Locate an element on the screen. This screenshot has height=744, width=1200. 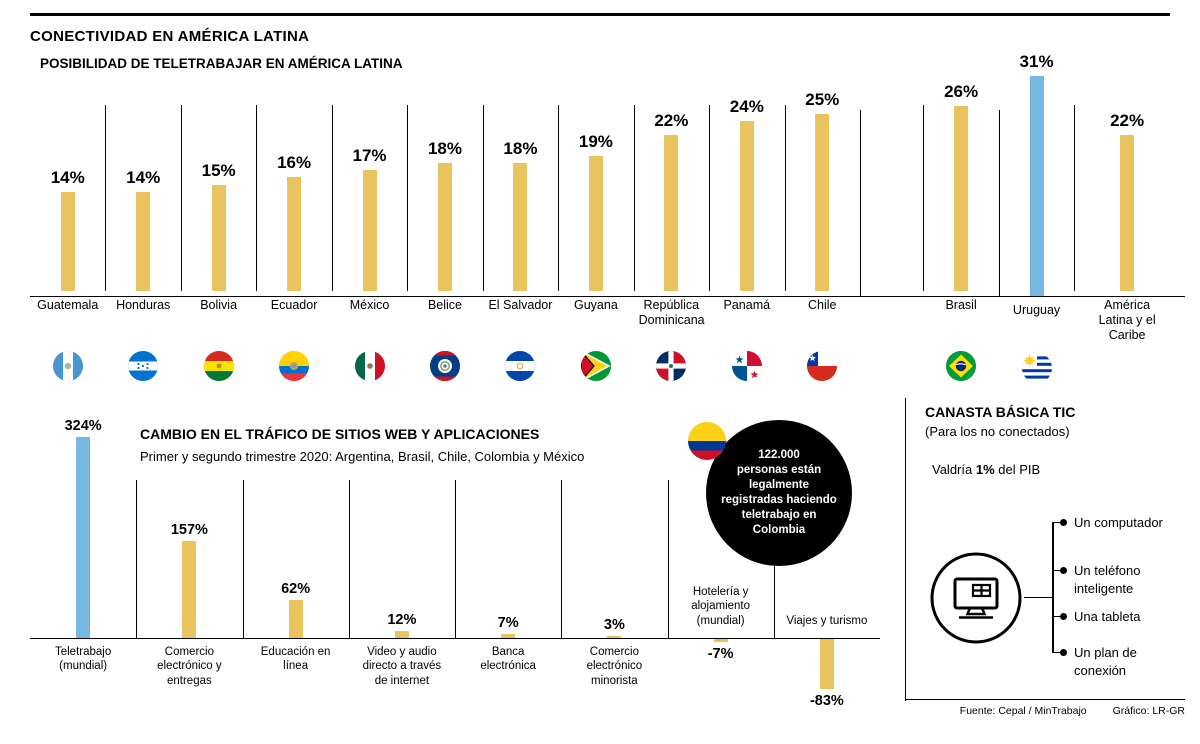
bar-video-y-audio-directo-a-traves-de-internet is located at coordinates (401, 634).